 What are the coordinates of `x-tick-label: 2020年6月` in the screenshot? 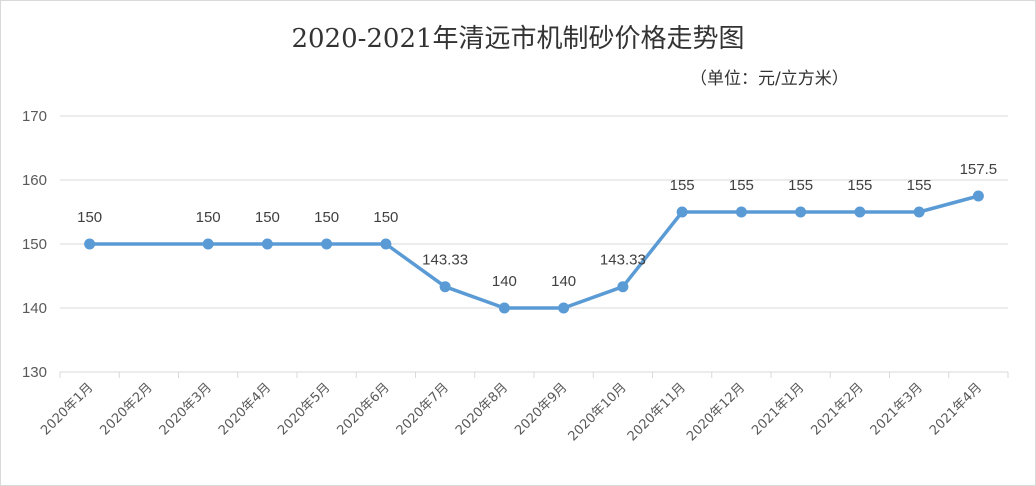 It's located at (363, 409).